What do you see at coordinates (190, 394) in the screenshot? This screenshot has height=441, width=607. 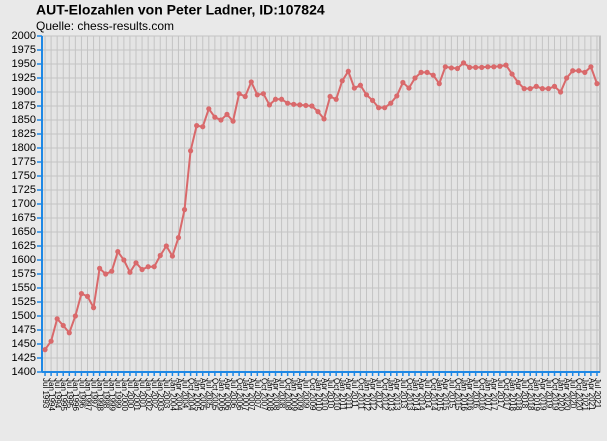 I see `x-tick-label: Oct 2004` at bounding box center [190, 394].